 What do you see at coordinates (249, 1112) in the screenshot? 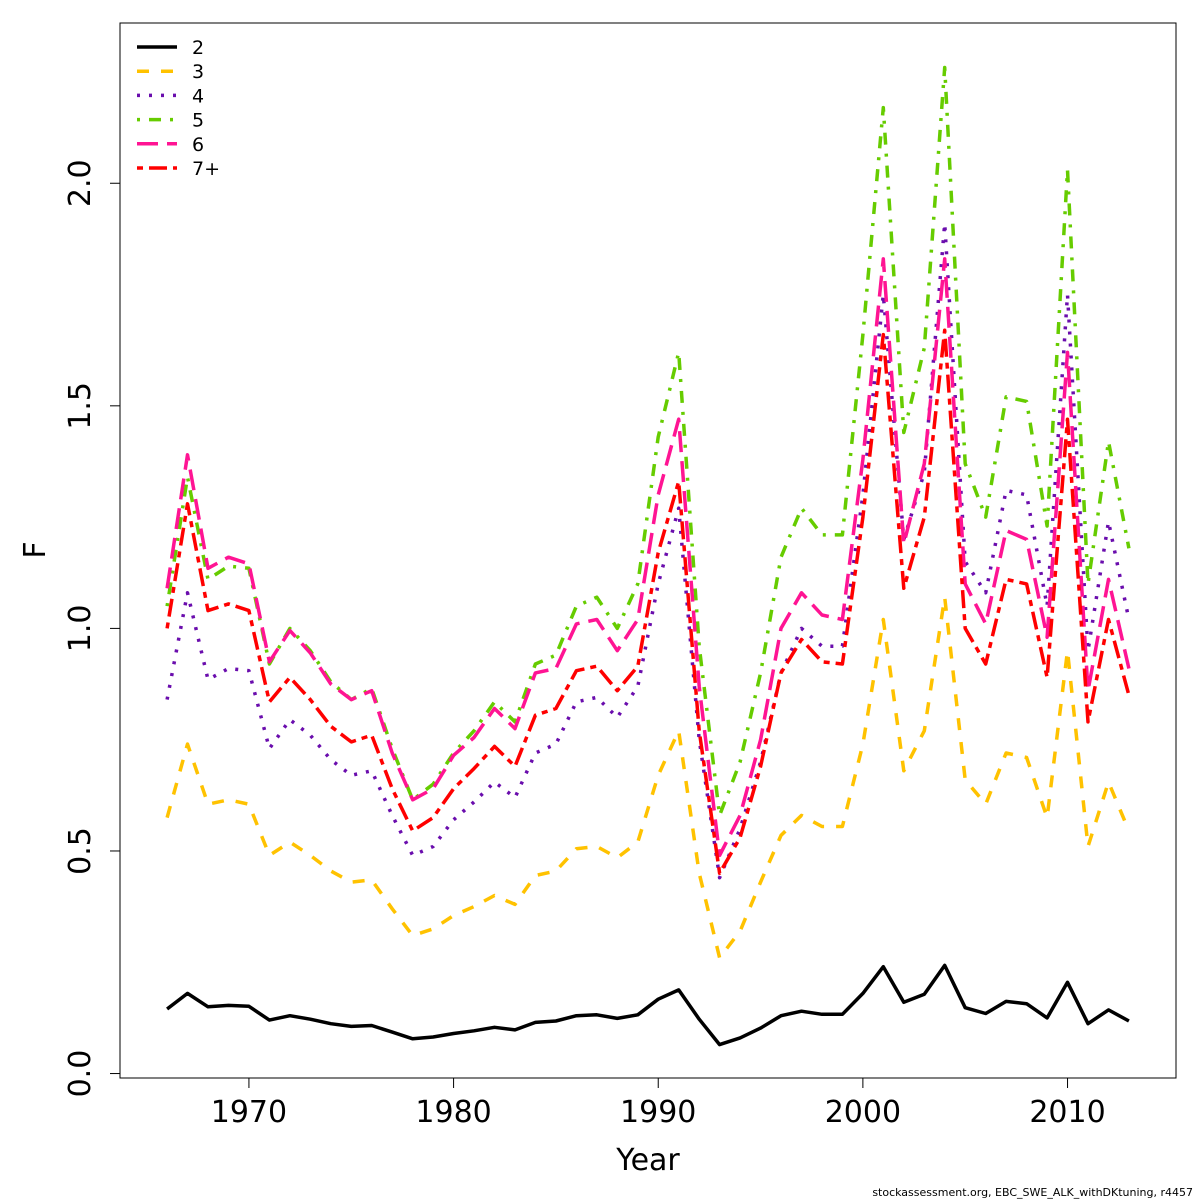
I see `x-tick-label: 1970` at bounding box center [249, 1112].